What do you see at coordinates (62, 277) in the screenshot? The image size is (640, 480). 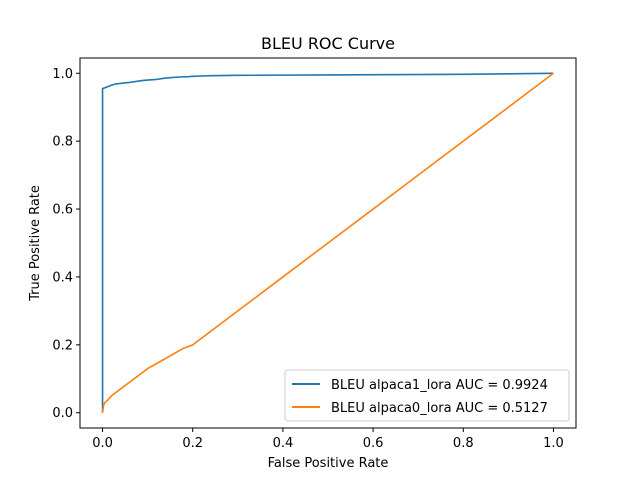 I see `y-tick-label: 0.4` at bounding box center [62, 277].